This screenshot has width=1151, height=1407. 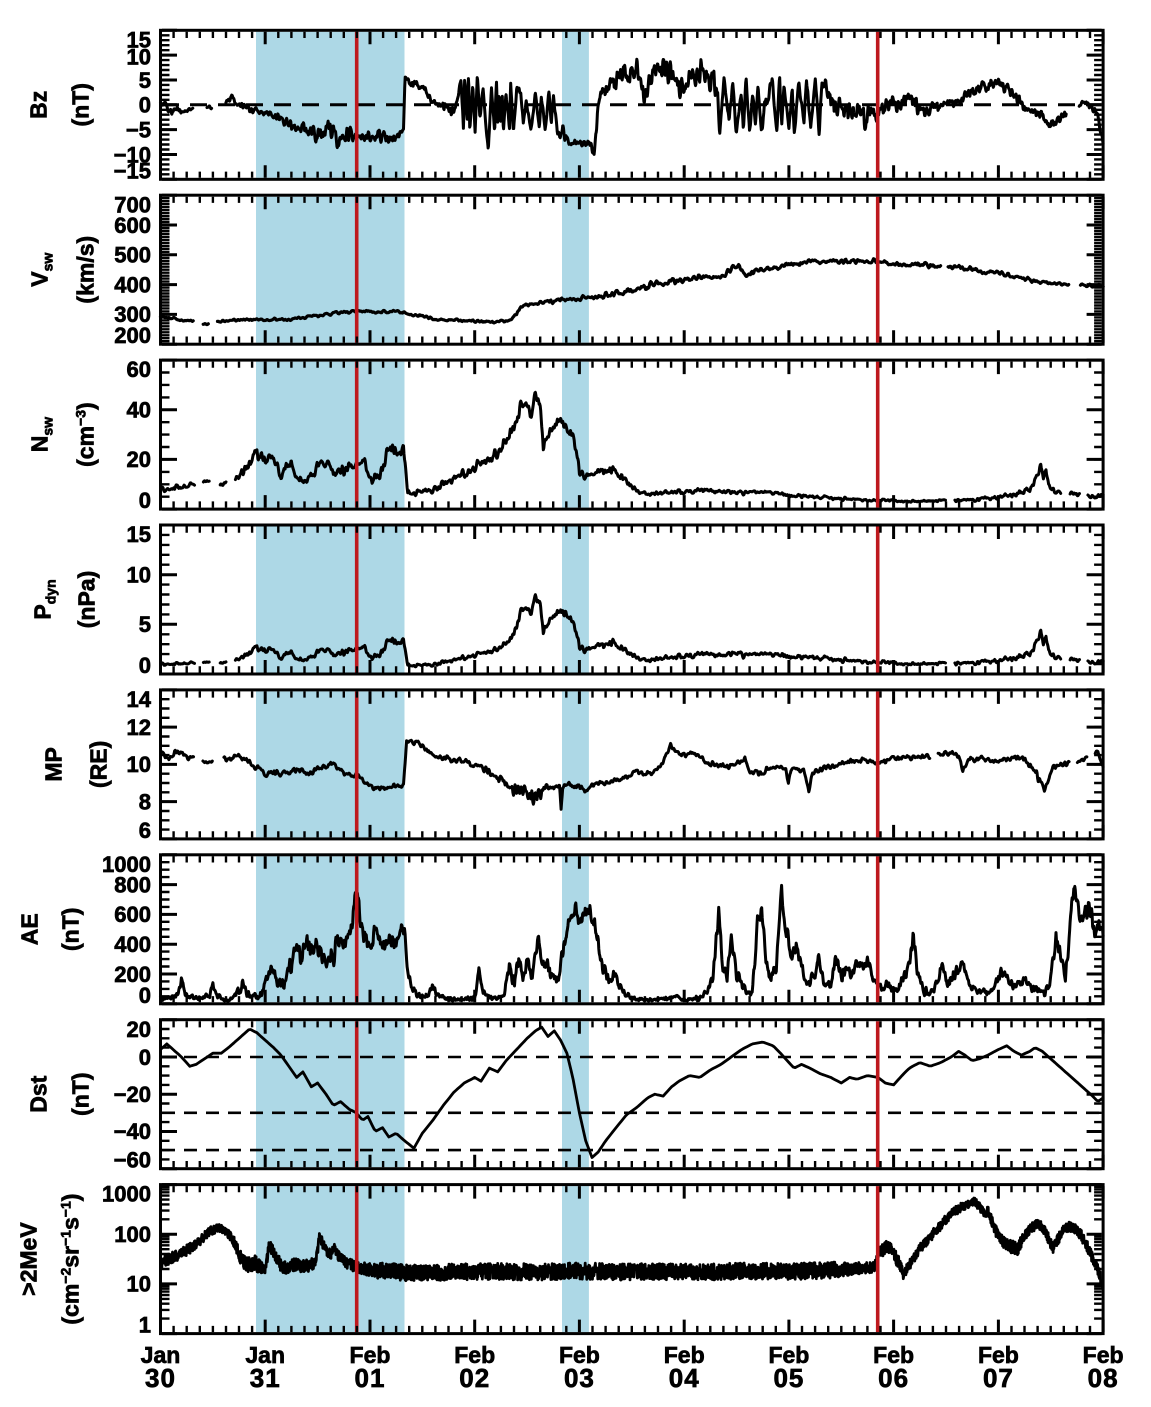 What do you see at coordinates (29, 1259) in the screenshot?
I see `svg-text: >2MeV` at bounding box center [29, 1259].